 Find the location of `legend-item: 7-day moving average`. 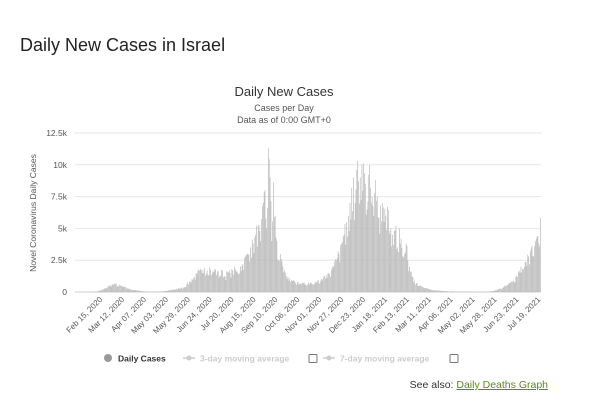

legend-item: 7-day moving average is located at coordinates (376, 359).